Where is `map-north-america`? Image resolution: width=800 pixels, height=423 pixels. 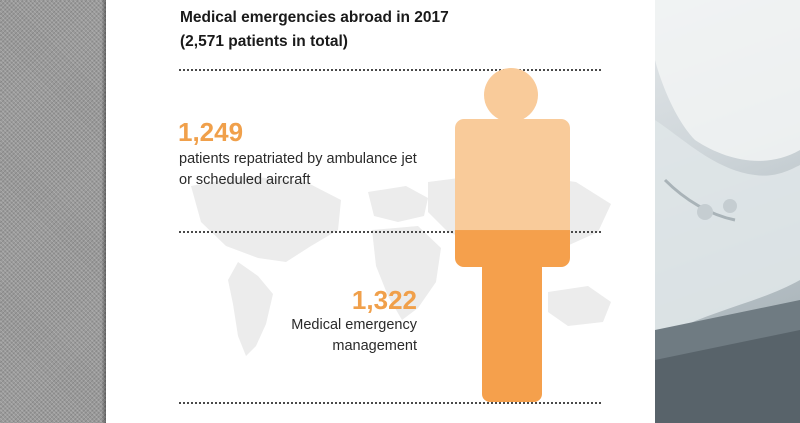 map-north-america is located at coordinates (266, 219).